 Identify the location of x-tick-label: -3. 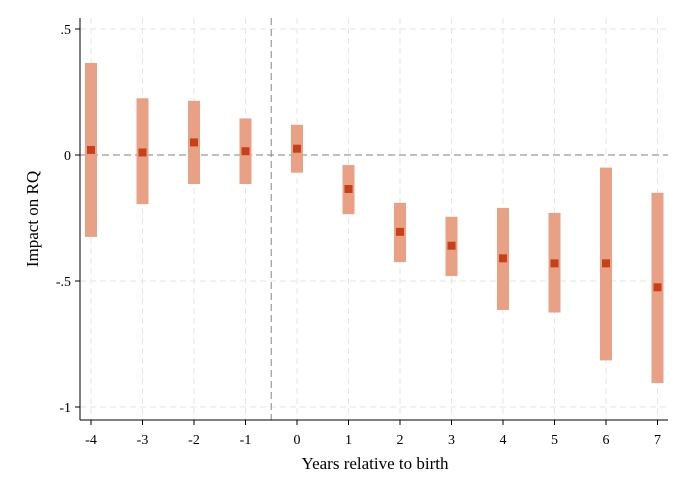
(143, 440).